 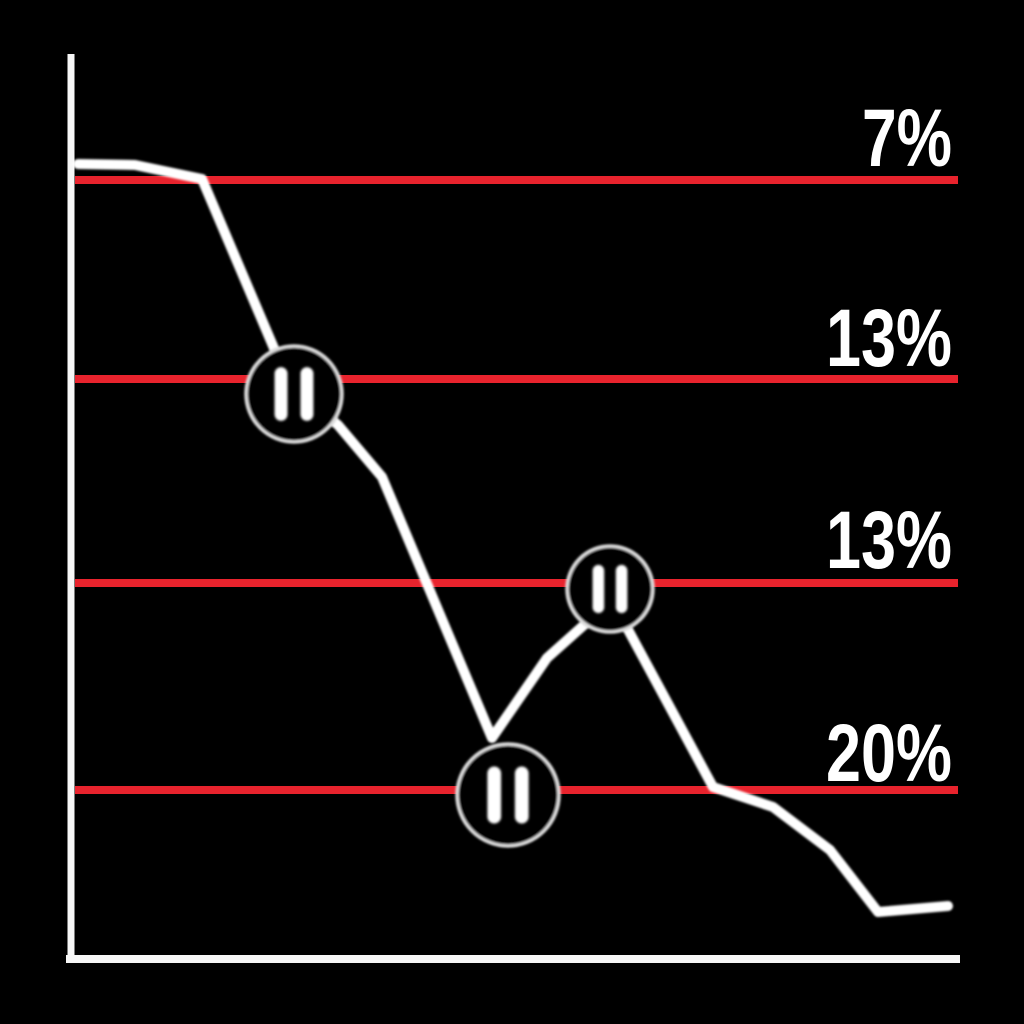 What do you see at coordinates (889, 338) in the screenshot?
I see `threshold-label-13pct-1: 13%` at bounding box center [889, 338].